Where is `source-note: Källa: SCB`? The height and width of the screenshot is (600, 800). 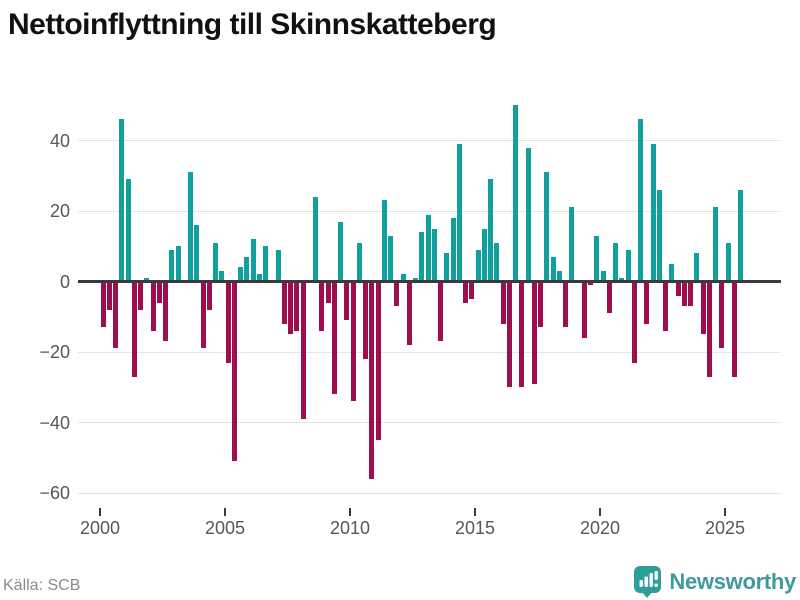
source-note: Källa: SCB is located at coordinates (42, 585).